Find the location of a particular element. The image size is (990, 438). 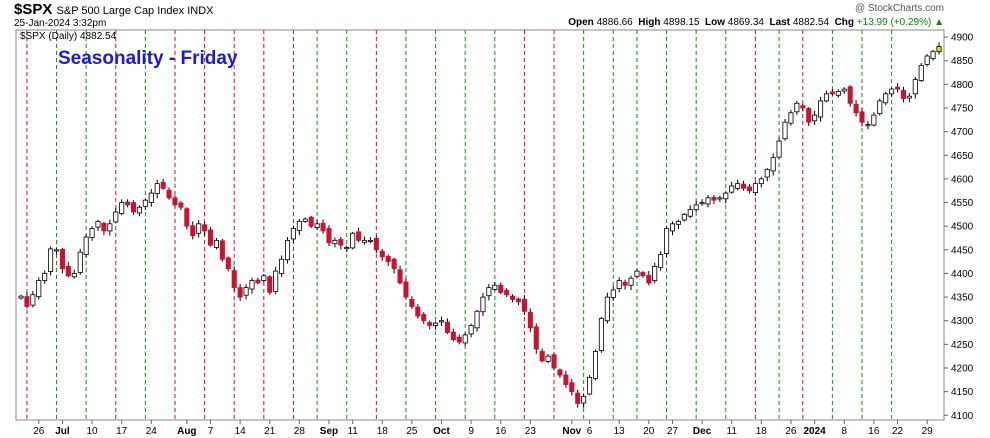

x-tick-label: Sep is located at coordinates (329, 431).